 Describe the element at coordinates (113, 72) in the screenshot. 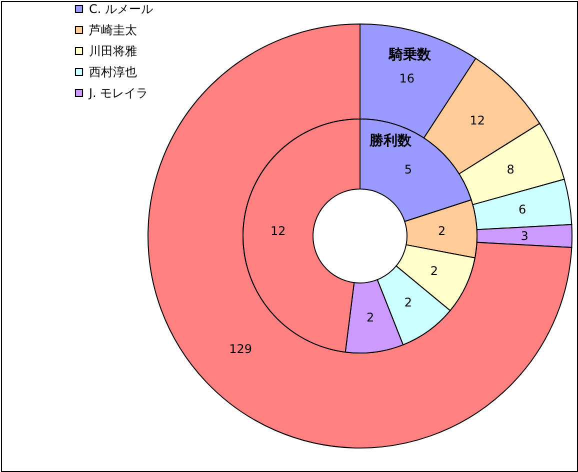

I see `legend-label: 西村淳也` at that location.